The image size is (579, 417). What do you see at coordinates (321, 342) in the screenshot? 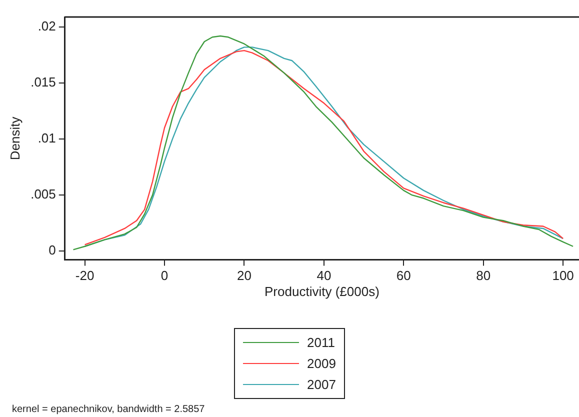
I see `legend-label: 2011` at bounding box center [321, 342].